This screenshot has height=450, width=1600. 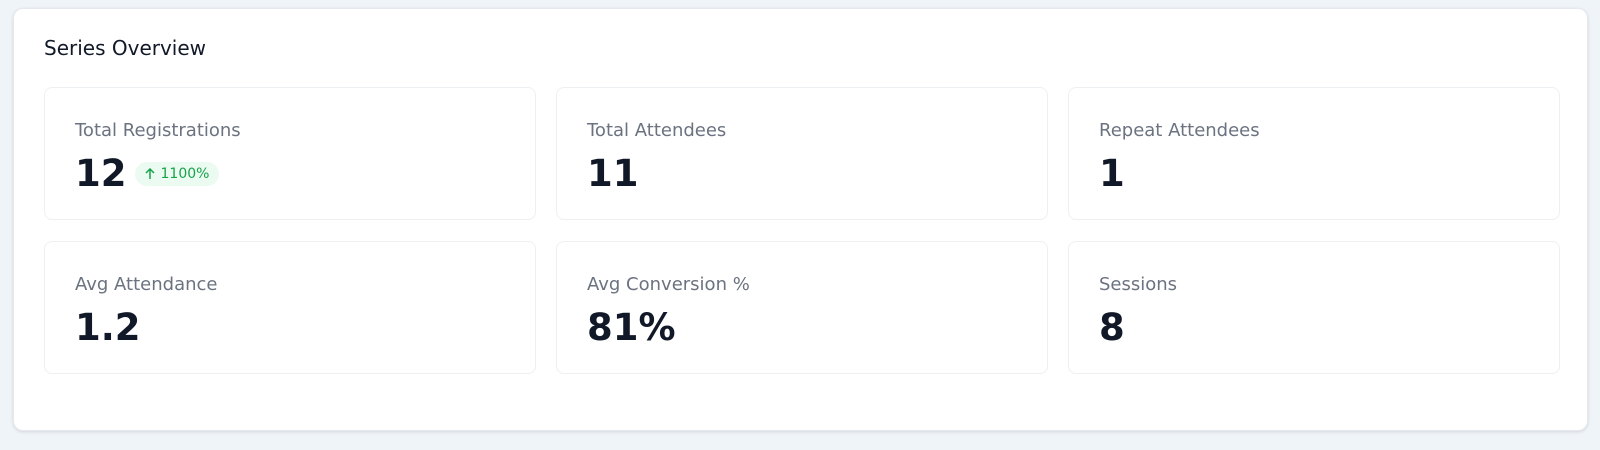 I want to click on stat-value: 1.2, so click(x=108, y=327).